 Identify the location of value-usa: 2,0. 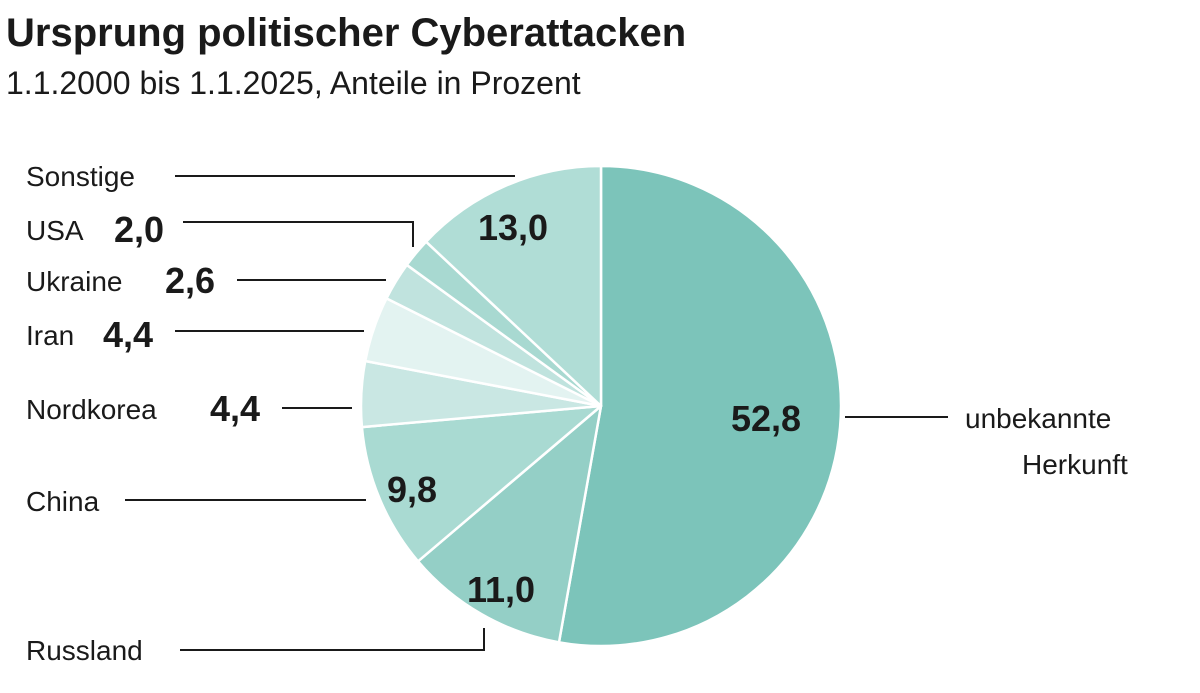
(139, 229).